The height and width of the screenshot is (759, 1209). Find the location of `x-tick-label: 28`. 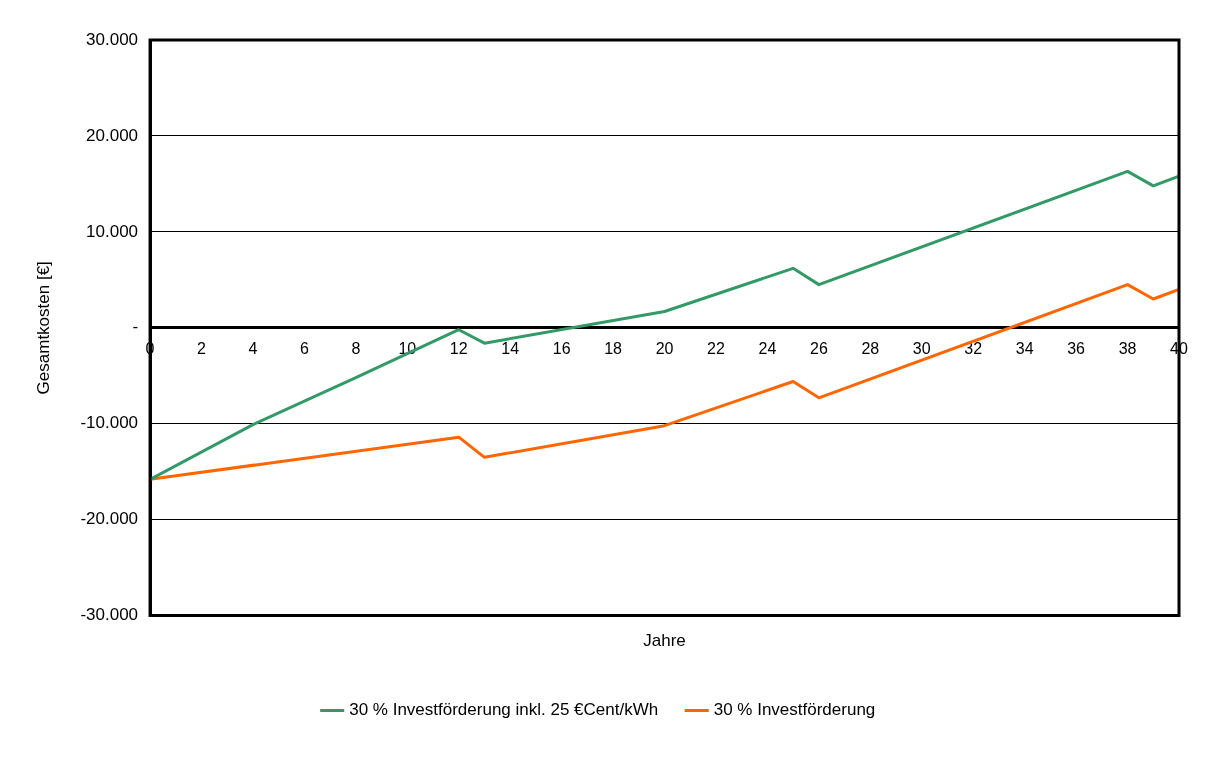

x-tick-label: 28 is located at coordinates (870, 348).